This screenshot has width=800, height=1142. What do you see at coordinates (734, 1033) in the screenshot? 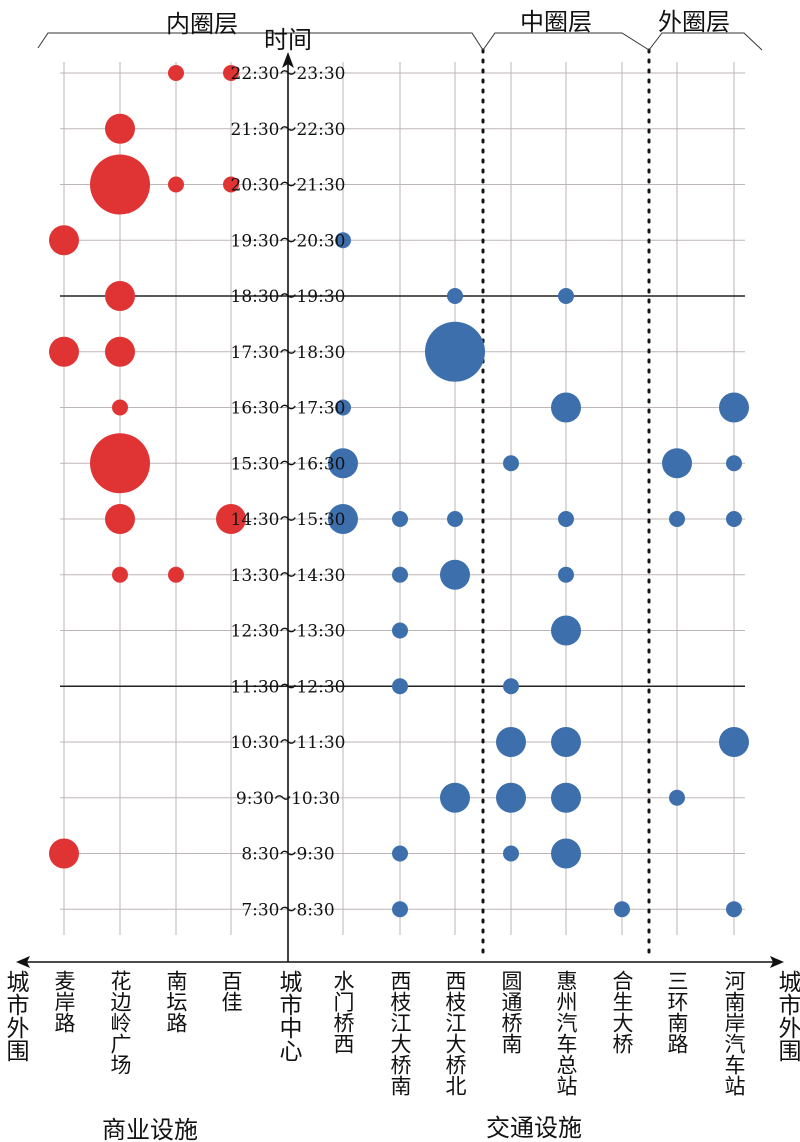
I see `x-tick-label: 河南岸汽车站` at bounding box center [734, 1033].